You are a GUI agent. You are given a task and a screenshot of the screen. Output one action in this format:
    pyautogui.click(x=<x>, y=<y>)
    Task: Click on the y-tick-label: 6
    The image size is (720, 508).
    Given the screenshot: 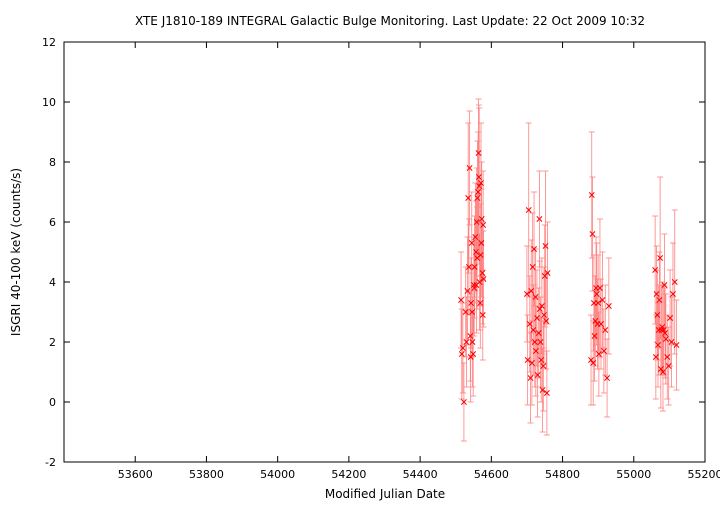 What is the action you would take?
    pyautogui.click(x=52, y=222)
    